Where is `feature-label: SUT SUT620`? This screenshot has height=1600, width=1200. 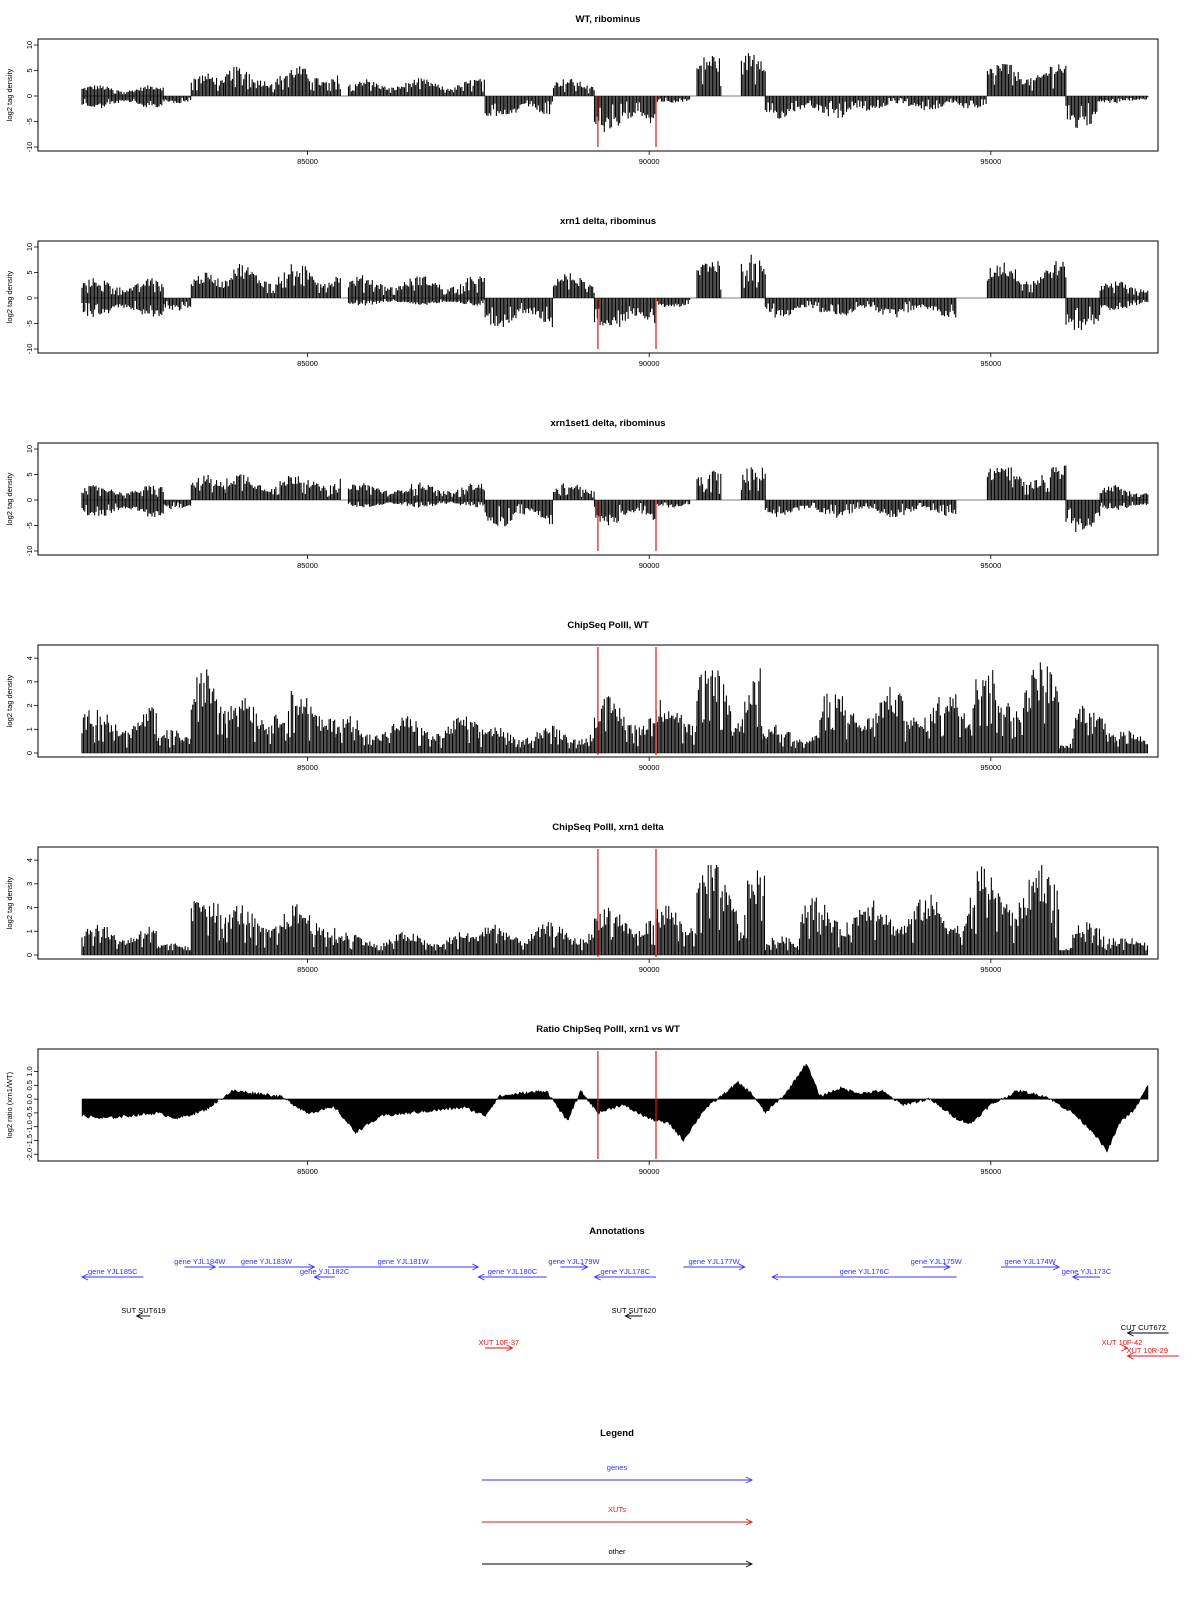
feature-label: SUT SUT620 is located at coordinates (634, 1310).